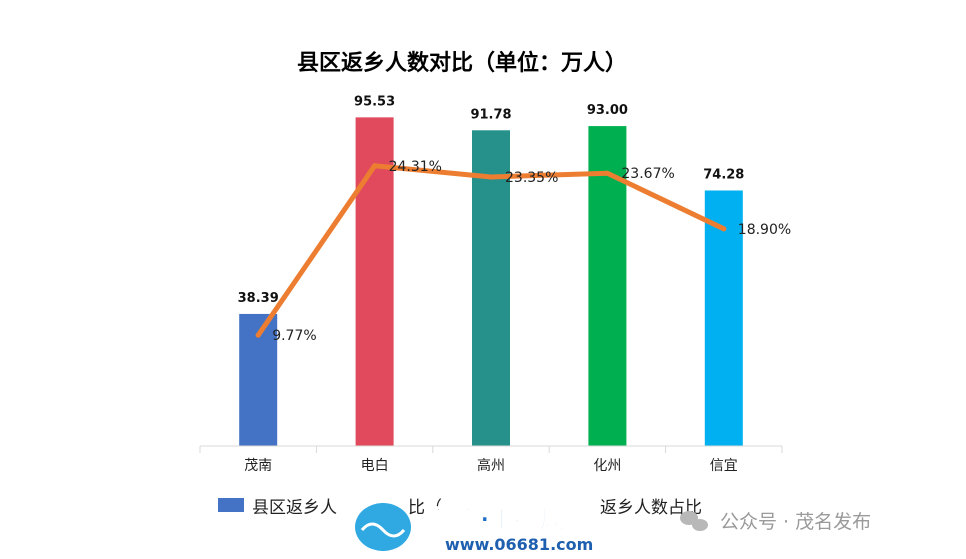  What do you see at coordinates (531, 178) in the screenshot?
I see `line-value-label: 23.35%` at bounding box center [531, 178].